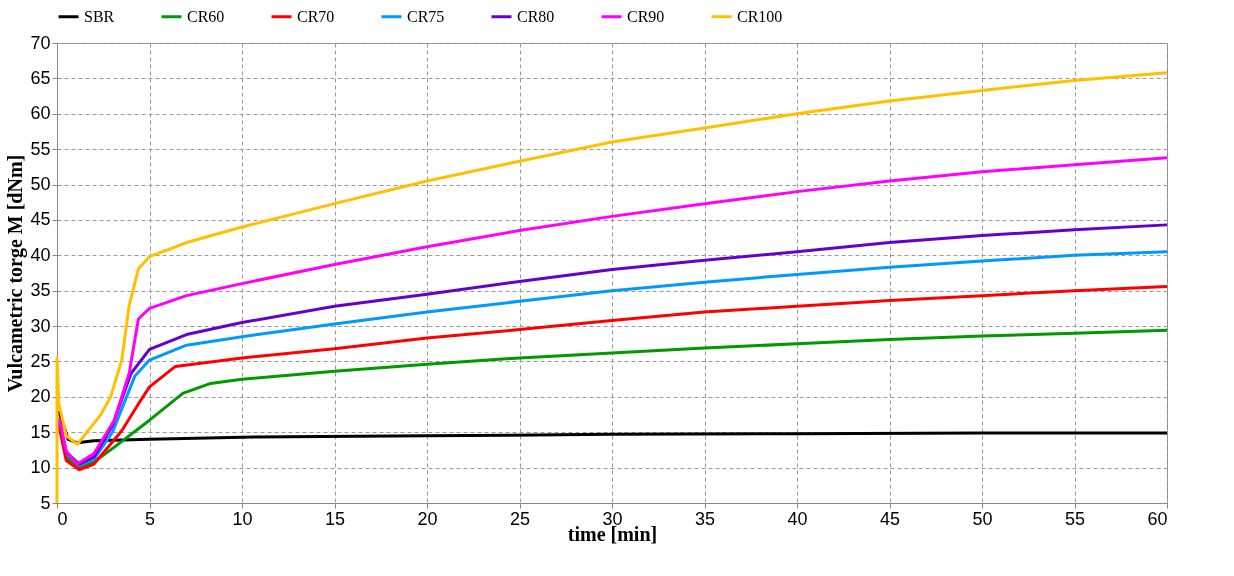  Describe the element at coordinates (40, 325) in the screenshot. I see `y-tick-label: 30` at that location.